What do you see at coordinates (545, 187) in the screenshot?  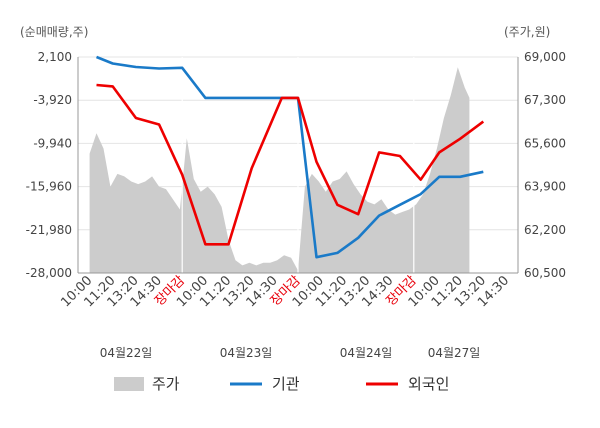 I see `right-tick-label: 63,900` at bounding box center [545, 187].